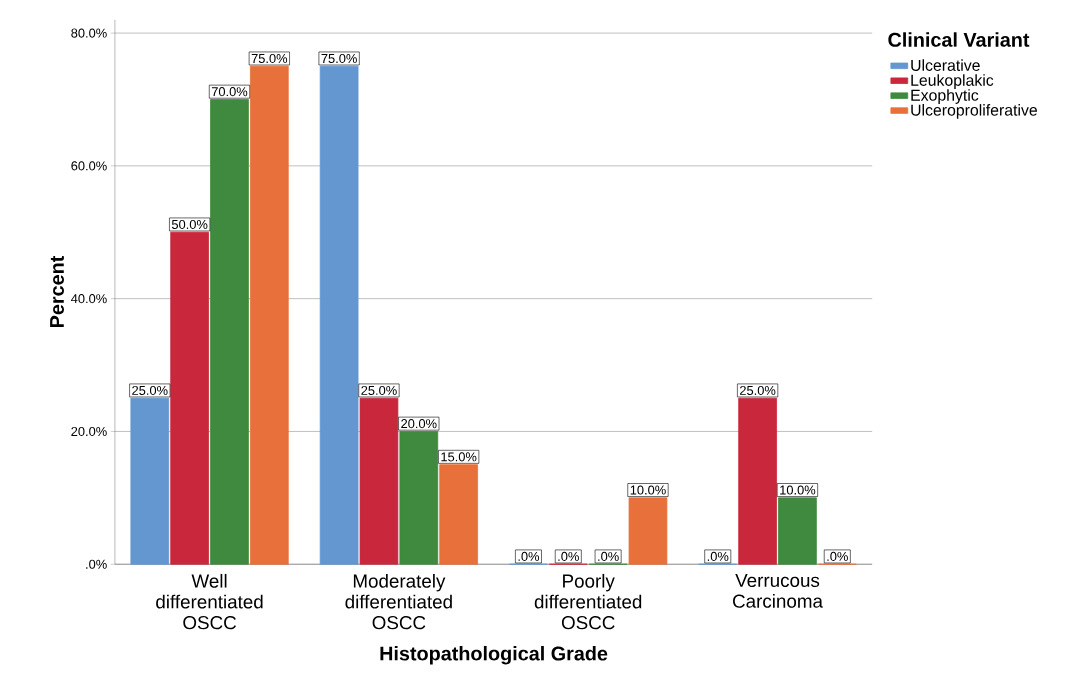 The width and height of the screenshot is (1086, 689). I want to click on data-label: 70.0%, so click(229, 92).